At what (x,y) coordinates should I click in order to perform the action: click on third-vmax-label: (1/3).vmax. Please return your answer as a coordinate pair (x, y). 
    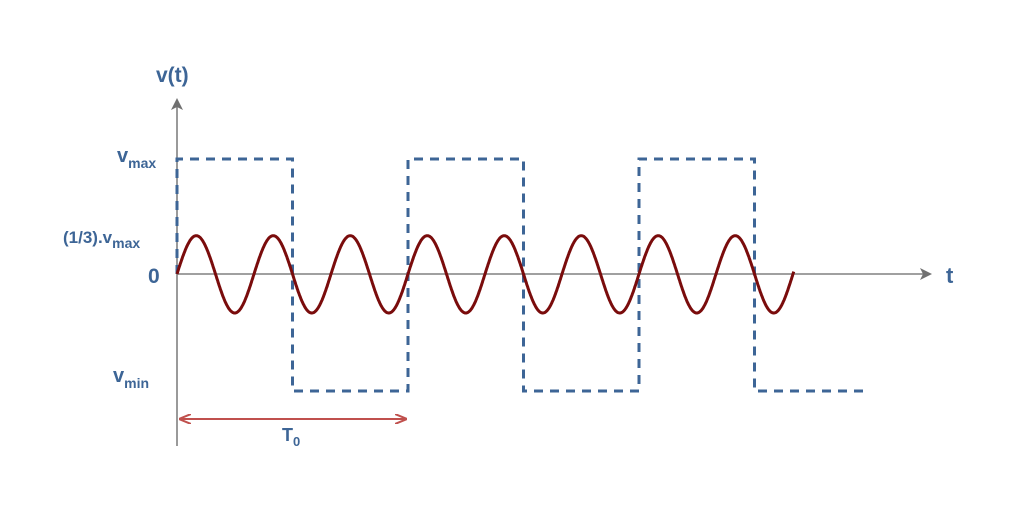
    Looking at the image, I should click on (101, 239).